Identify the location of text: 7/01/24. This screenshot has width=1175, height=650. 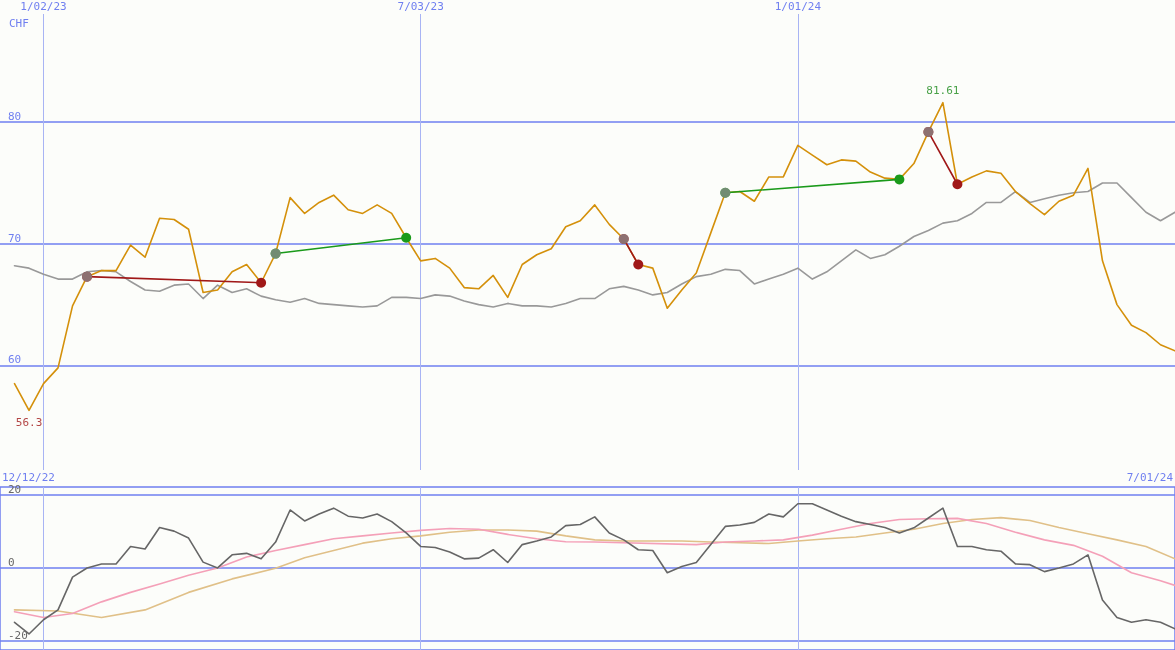
(1150, 477).